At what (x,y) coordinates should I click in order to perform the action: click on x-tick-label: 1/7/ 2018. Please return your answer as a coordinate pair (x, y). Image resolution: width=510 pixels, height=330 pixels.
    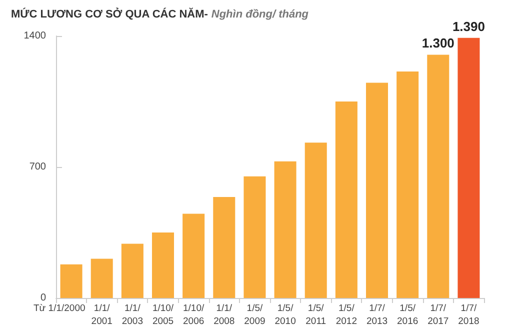
    Looking at the image, I should click on (469, 315).